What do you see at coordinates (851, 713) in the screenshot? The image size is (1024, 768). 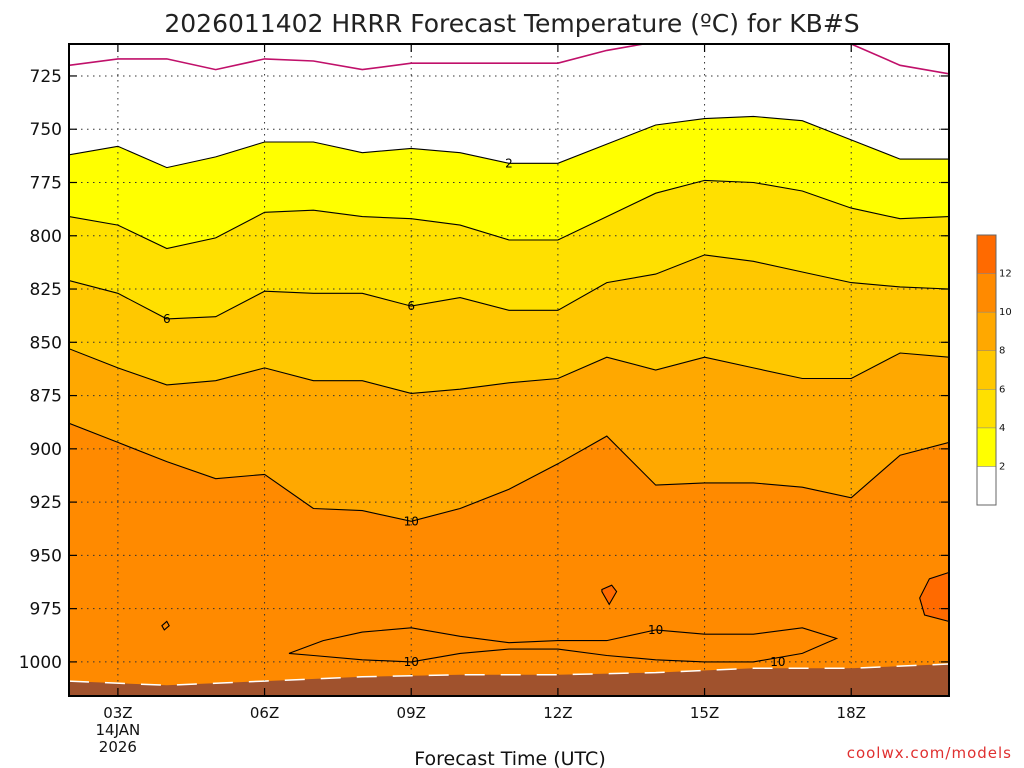 I see `x-tick-label: 18Z` at bounding box center [851, 713].